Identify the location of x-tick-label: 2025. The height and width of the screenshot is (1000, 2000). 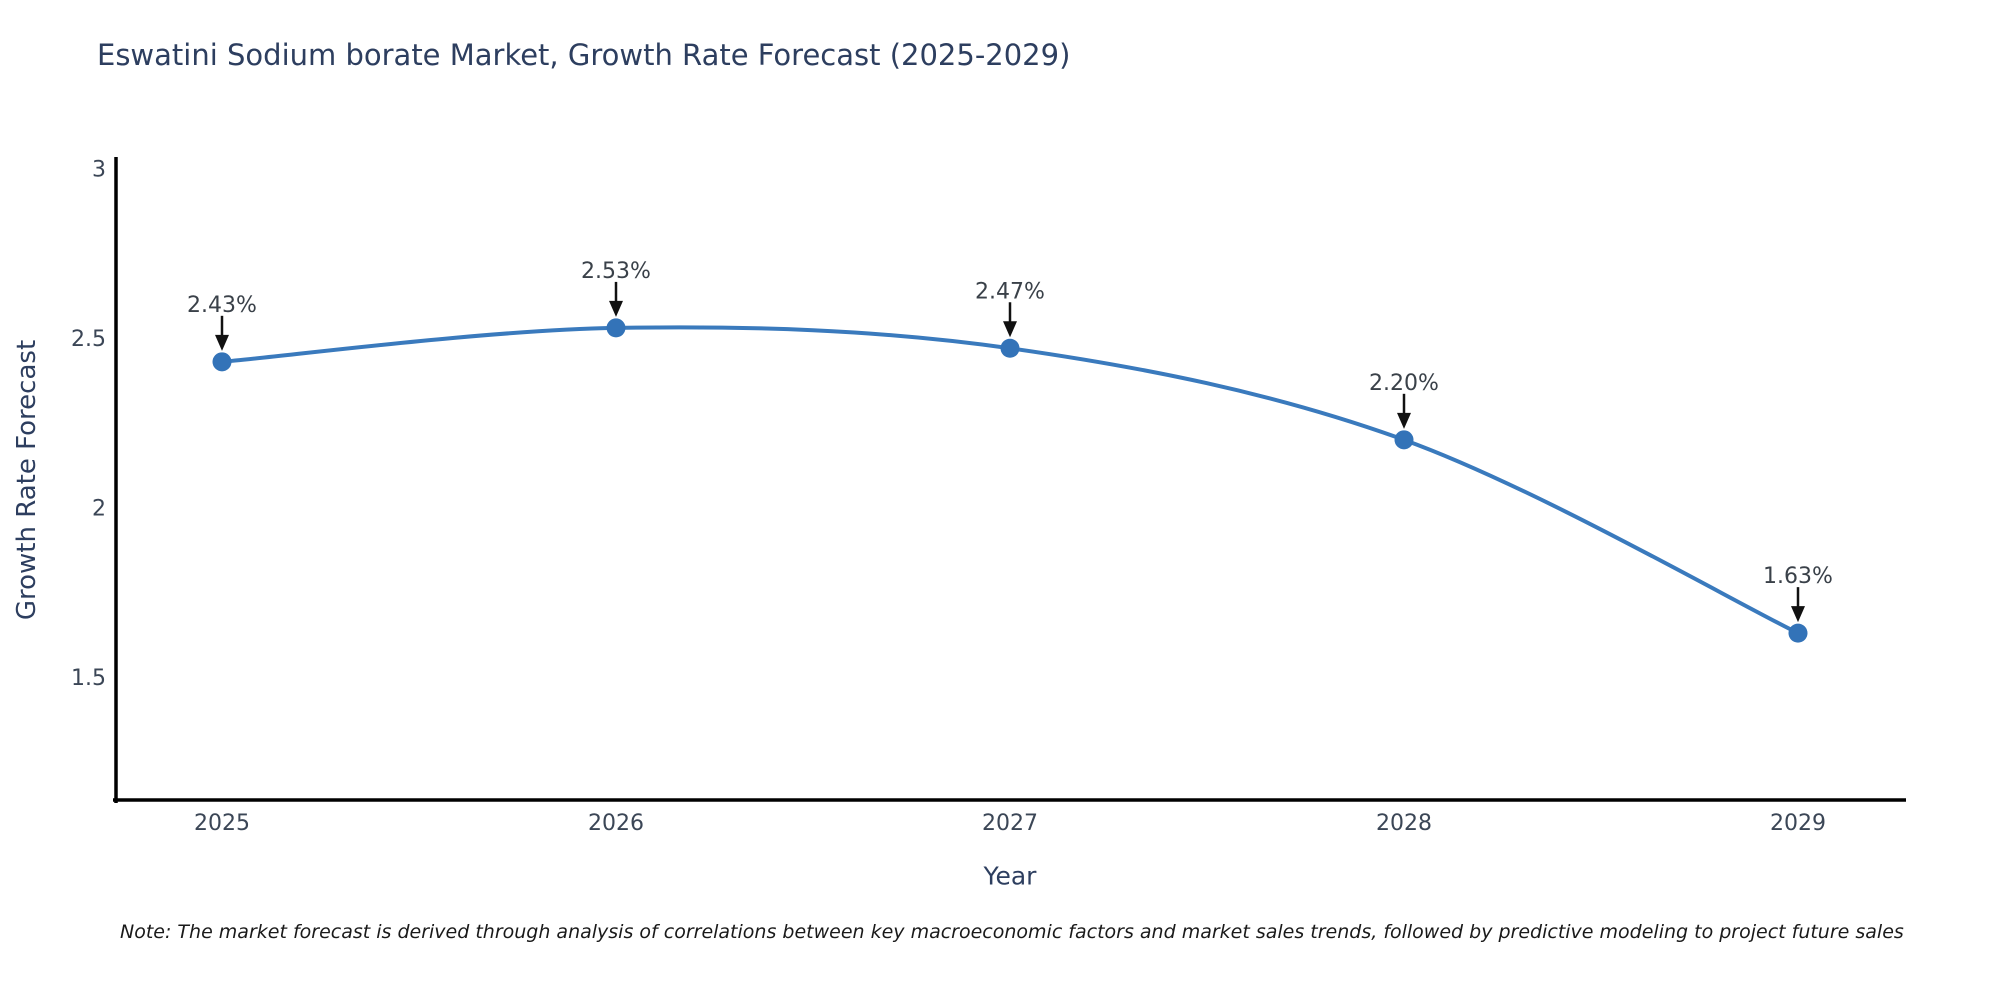
(222, 823).